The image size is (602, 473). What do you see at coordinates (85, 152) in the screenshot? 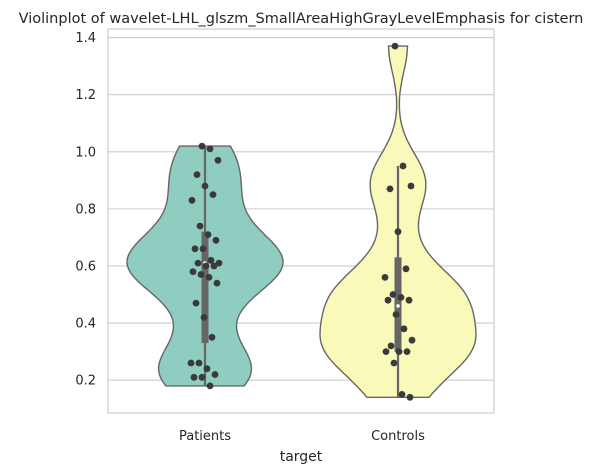
I see `y-tick-label: 1.0` at bounding box center [85, 152].